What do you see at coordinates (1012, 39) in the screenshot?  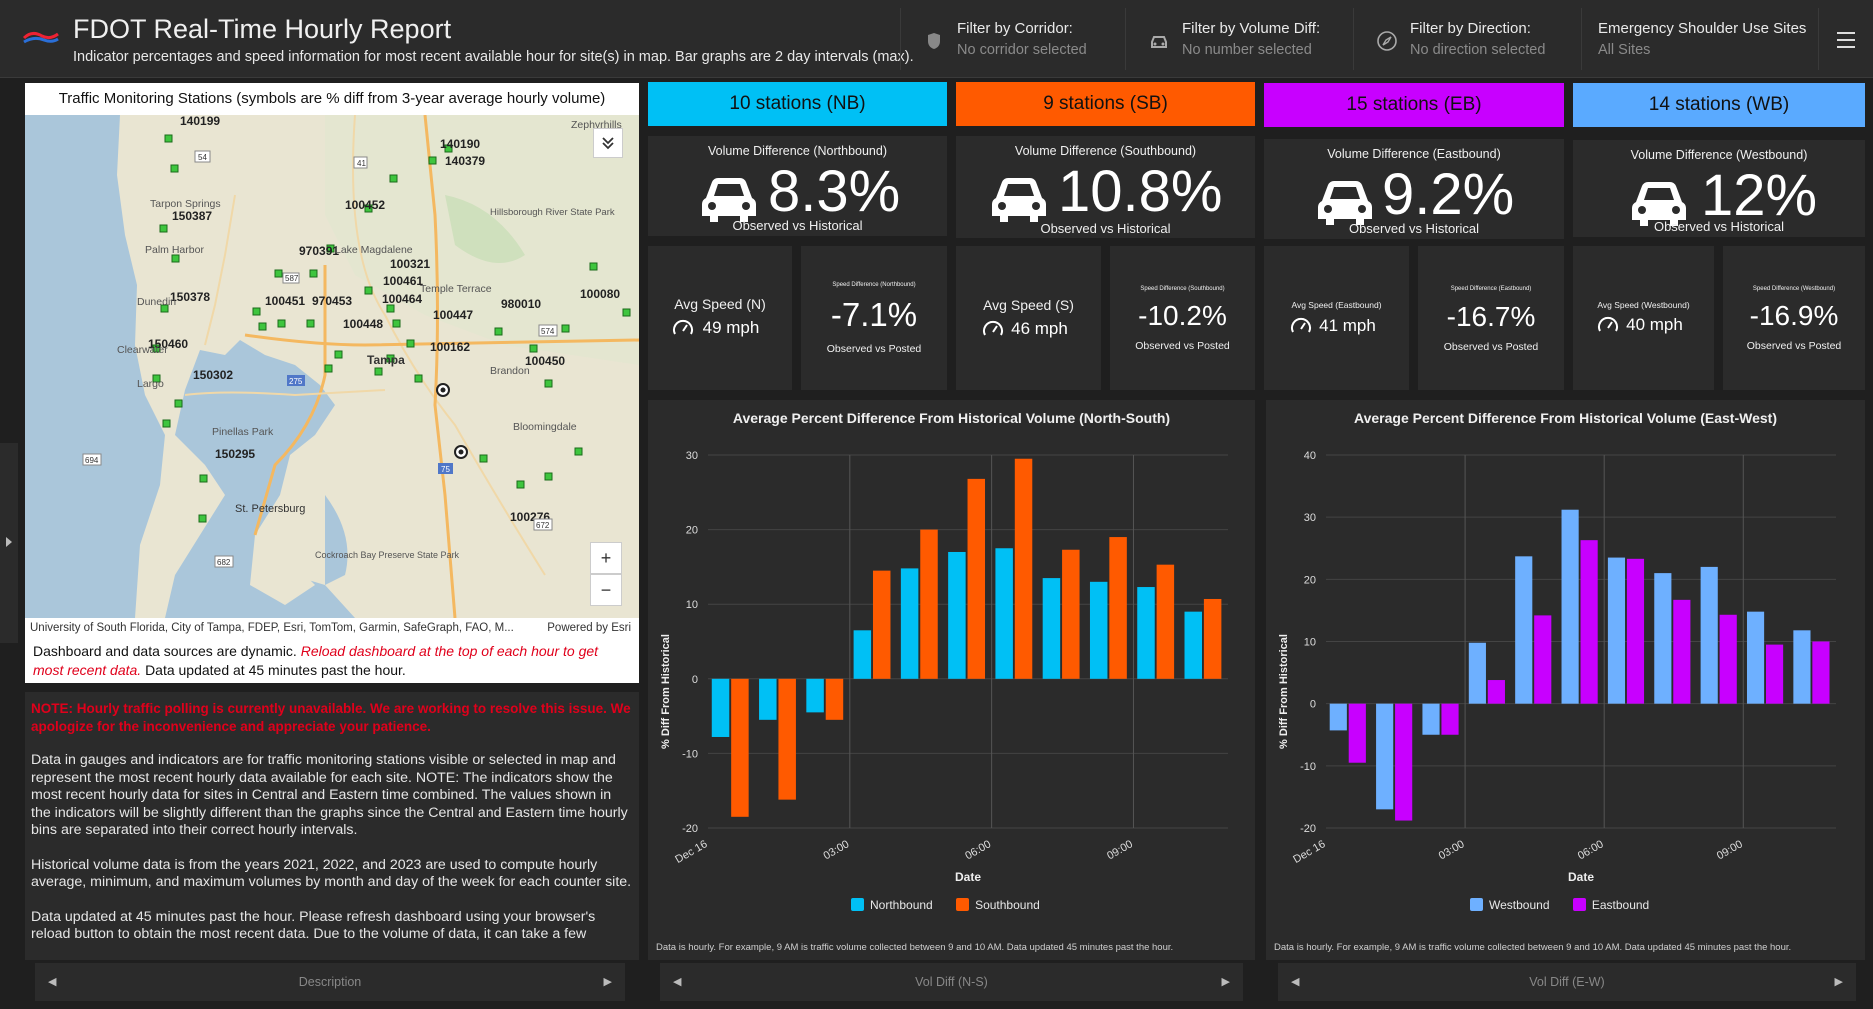 I see `filter-corridor: Filter by Corridor: No corridor selected` at bounding box center [1012, 39].